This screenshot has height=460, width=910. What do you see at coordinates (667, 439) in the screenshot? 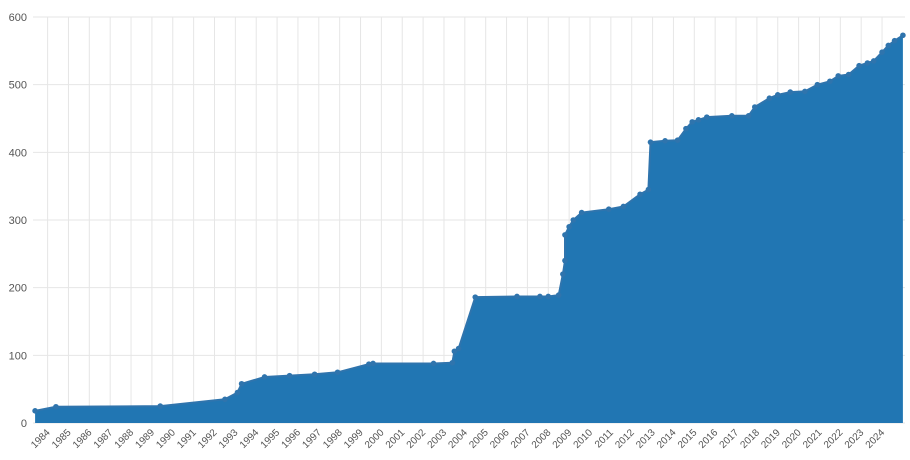
I see `x-tick-label: 2014` at bounding box center [667, 439].